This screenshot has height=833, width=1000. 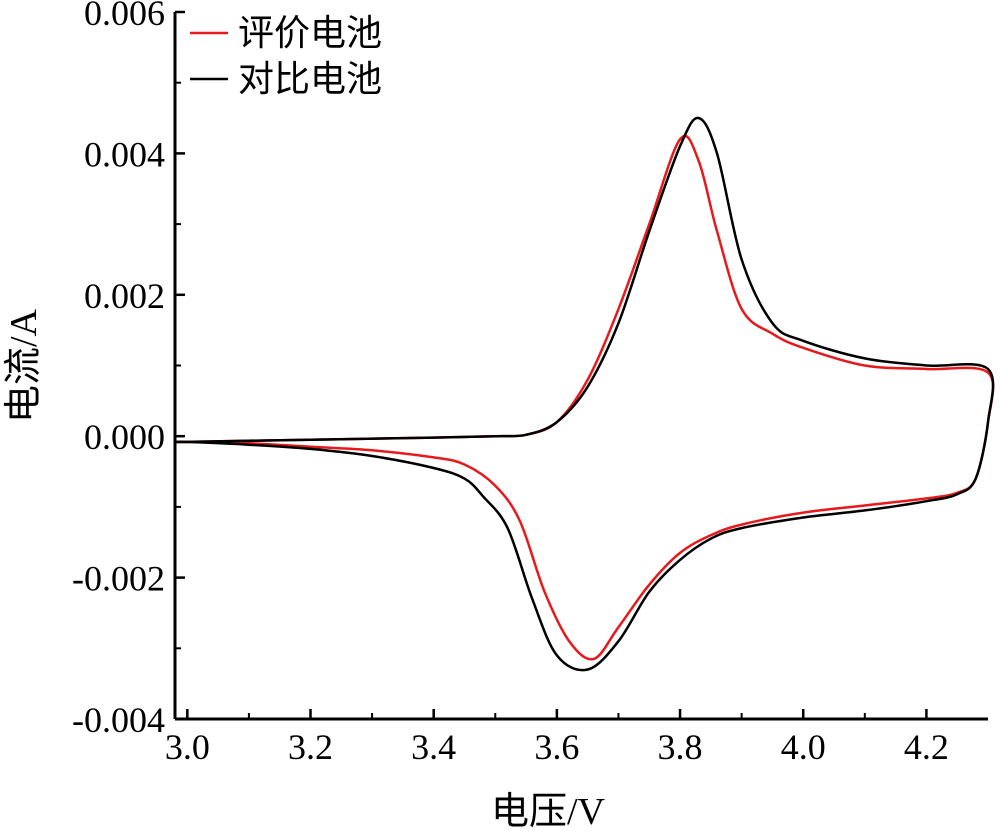 I want to click on y-tick-label: -0.002, so click(x=118, y=579).